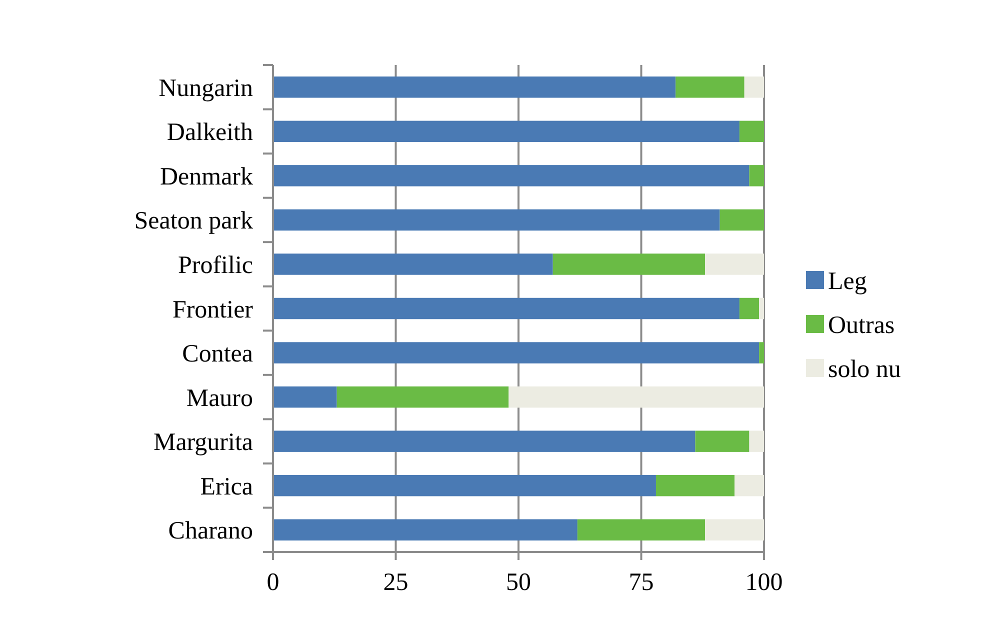  Describe the element at coordinates (194, 221) in the screenshot. I see `y-tick-label: Seaton park` at that location.